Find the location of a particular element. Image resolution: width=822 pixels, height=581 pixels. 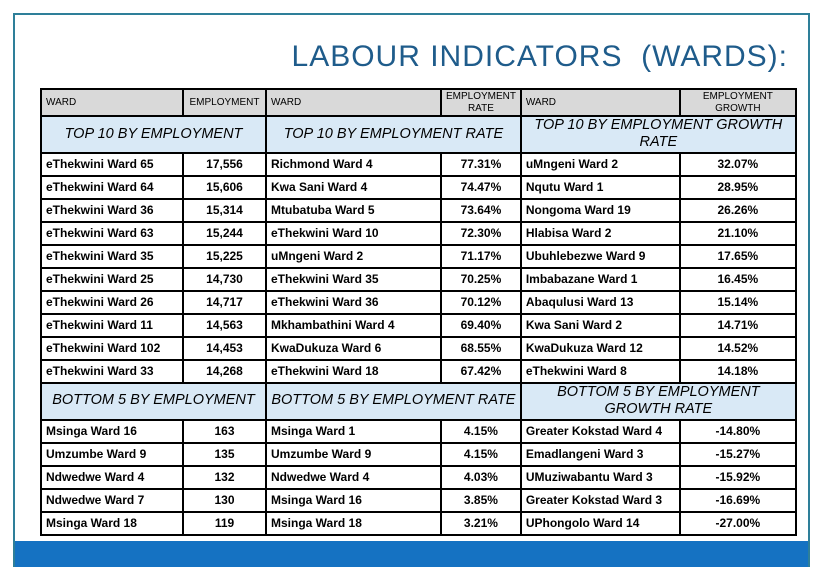

value-cell: 70.12% is located at coordinates (481, 302).